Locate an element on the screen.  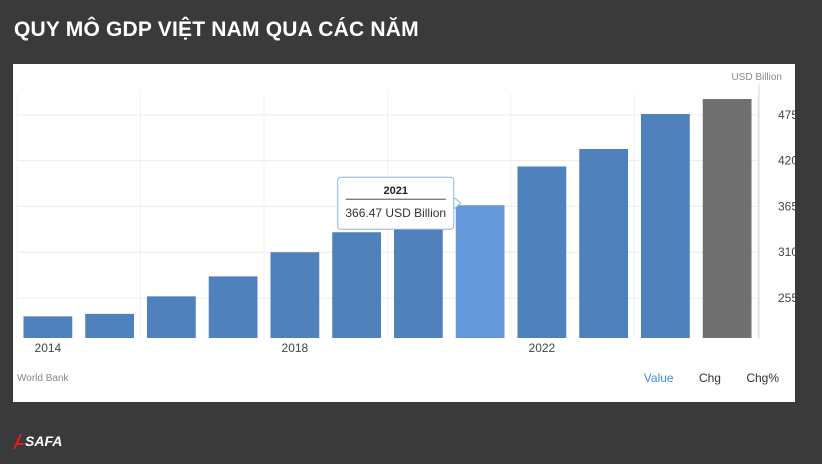
source-label: World Bank is located at coordinates (43, 378).